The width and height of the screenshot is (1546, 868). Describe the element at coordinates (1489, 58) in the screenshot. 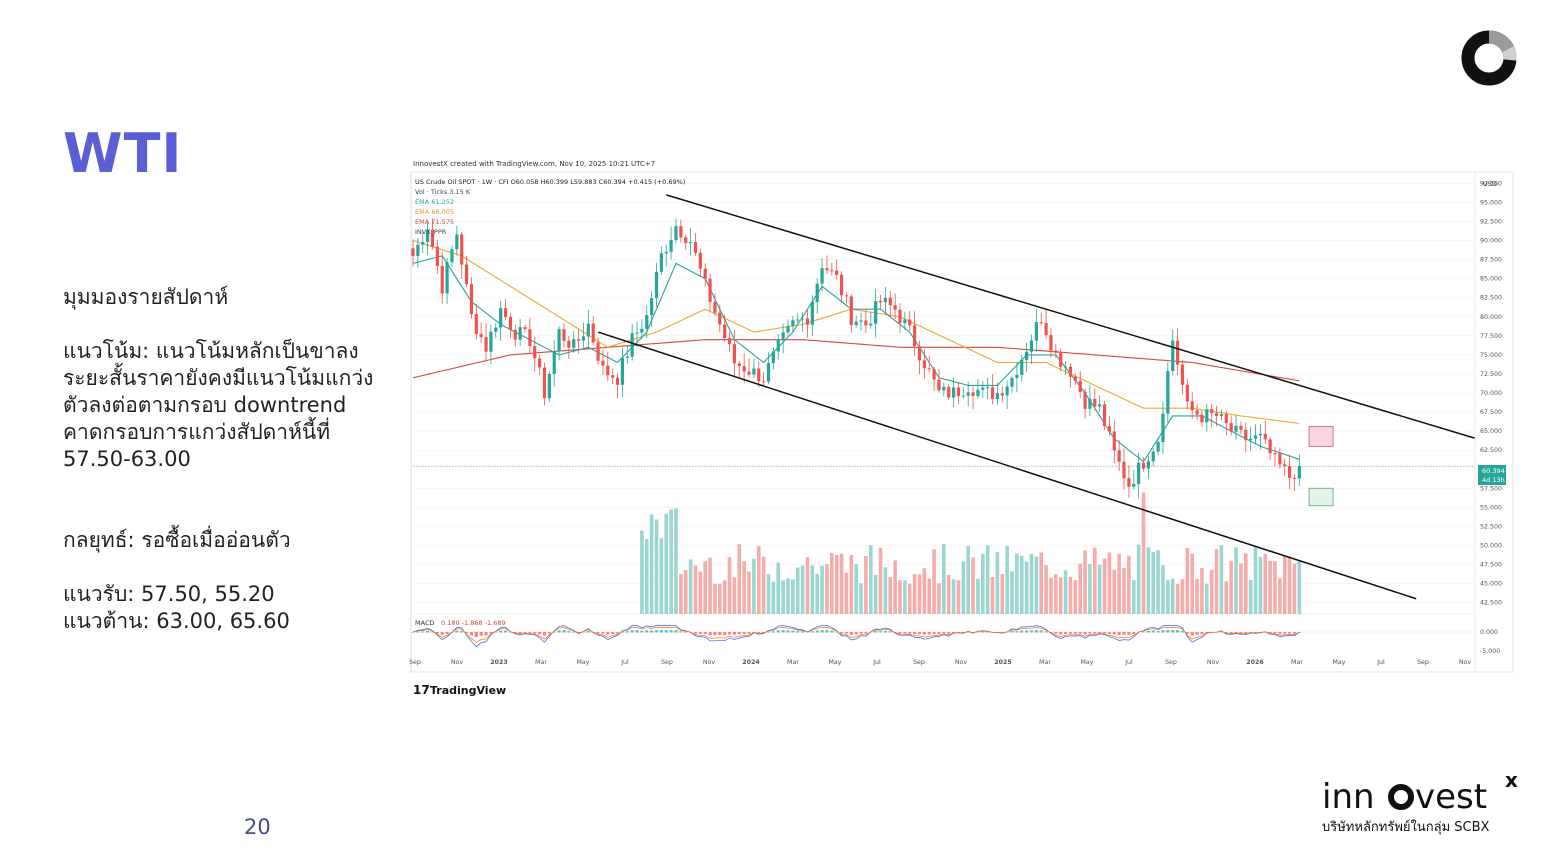

I see `scbx-logo-icon` at that location.